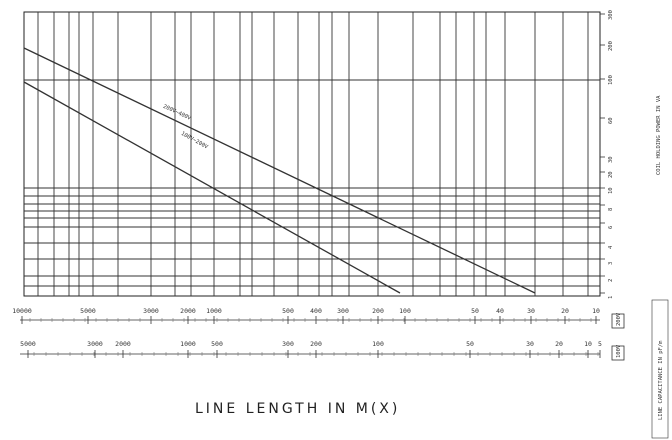 This screenshot has height=440, width=672. I want to click on axis-bottom-tick-label: 30, so click(530, 344).